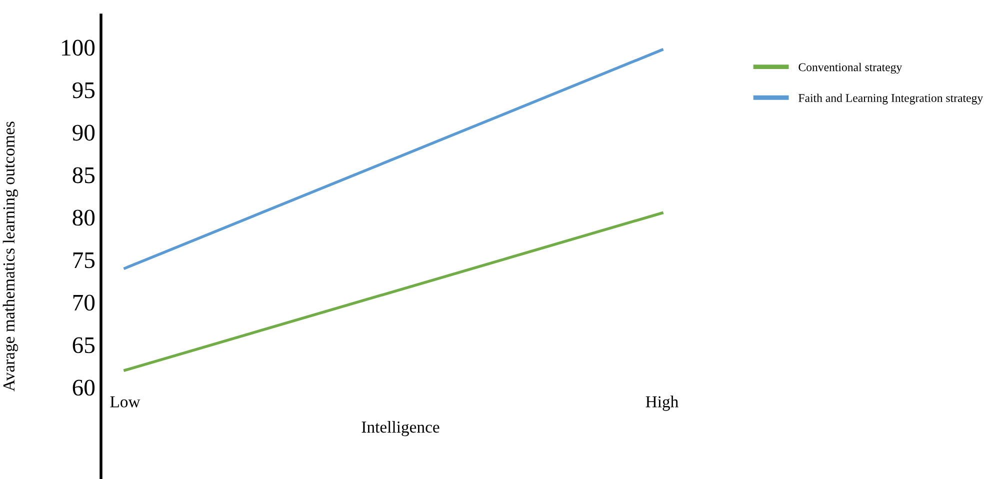 The height and width of the screenshot is (479, 989). What do you see at coordinates (83, 345) in the screenshot?
I see `y-tick-label: 65` at bounding box center [83, 345].